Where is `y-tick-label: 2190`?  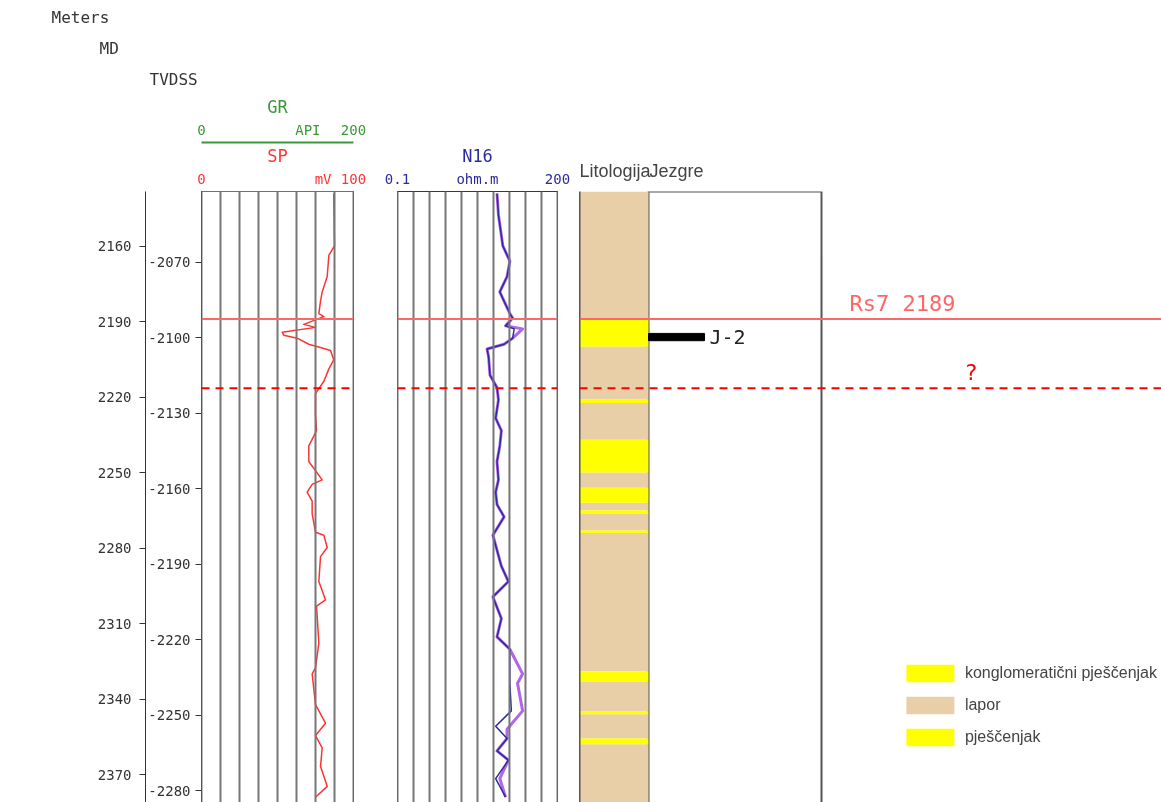 y-tick-label: 2190 is located at coordinates (114, 321).